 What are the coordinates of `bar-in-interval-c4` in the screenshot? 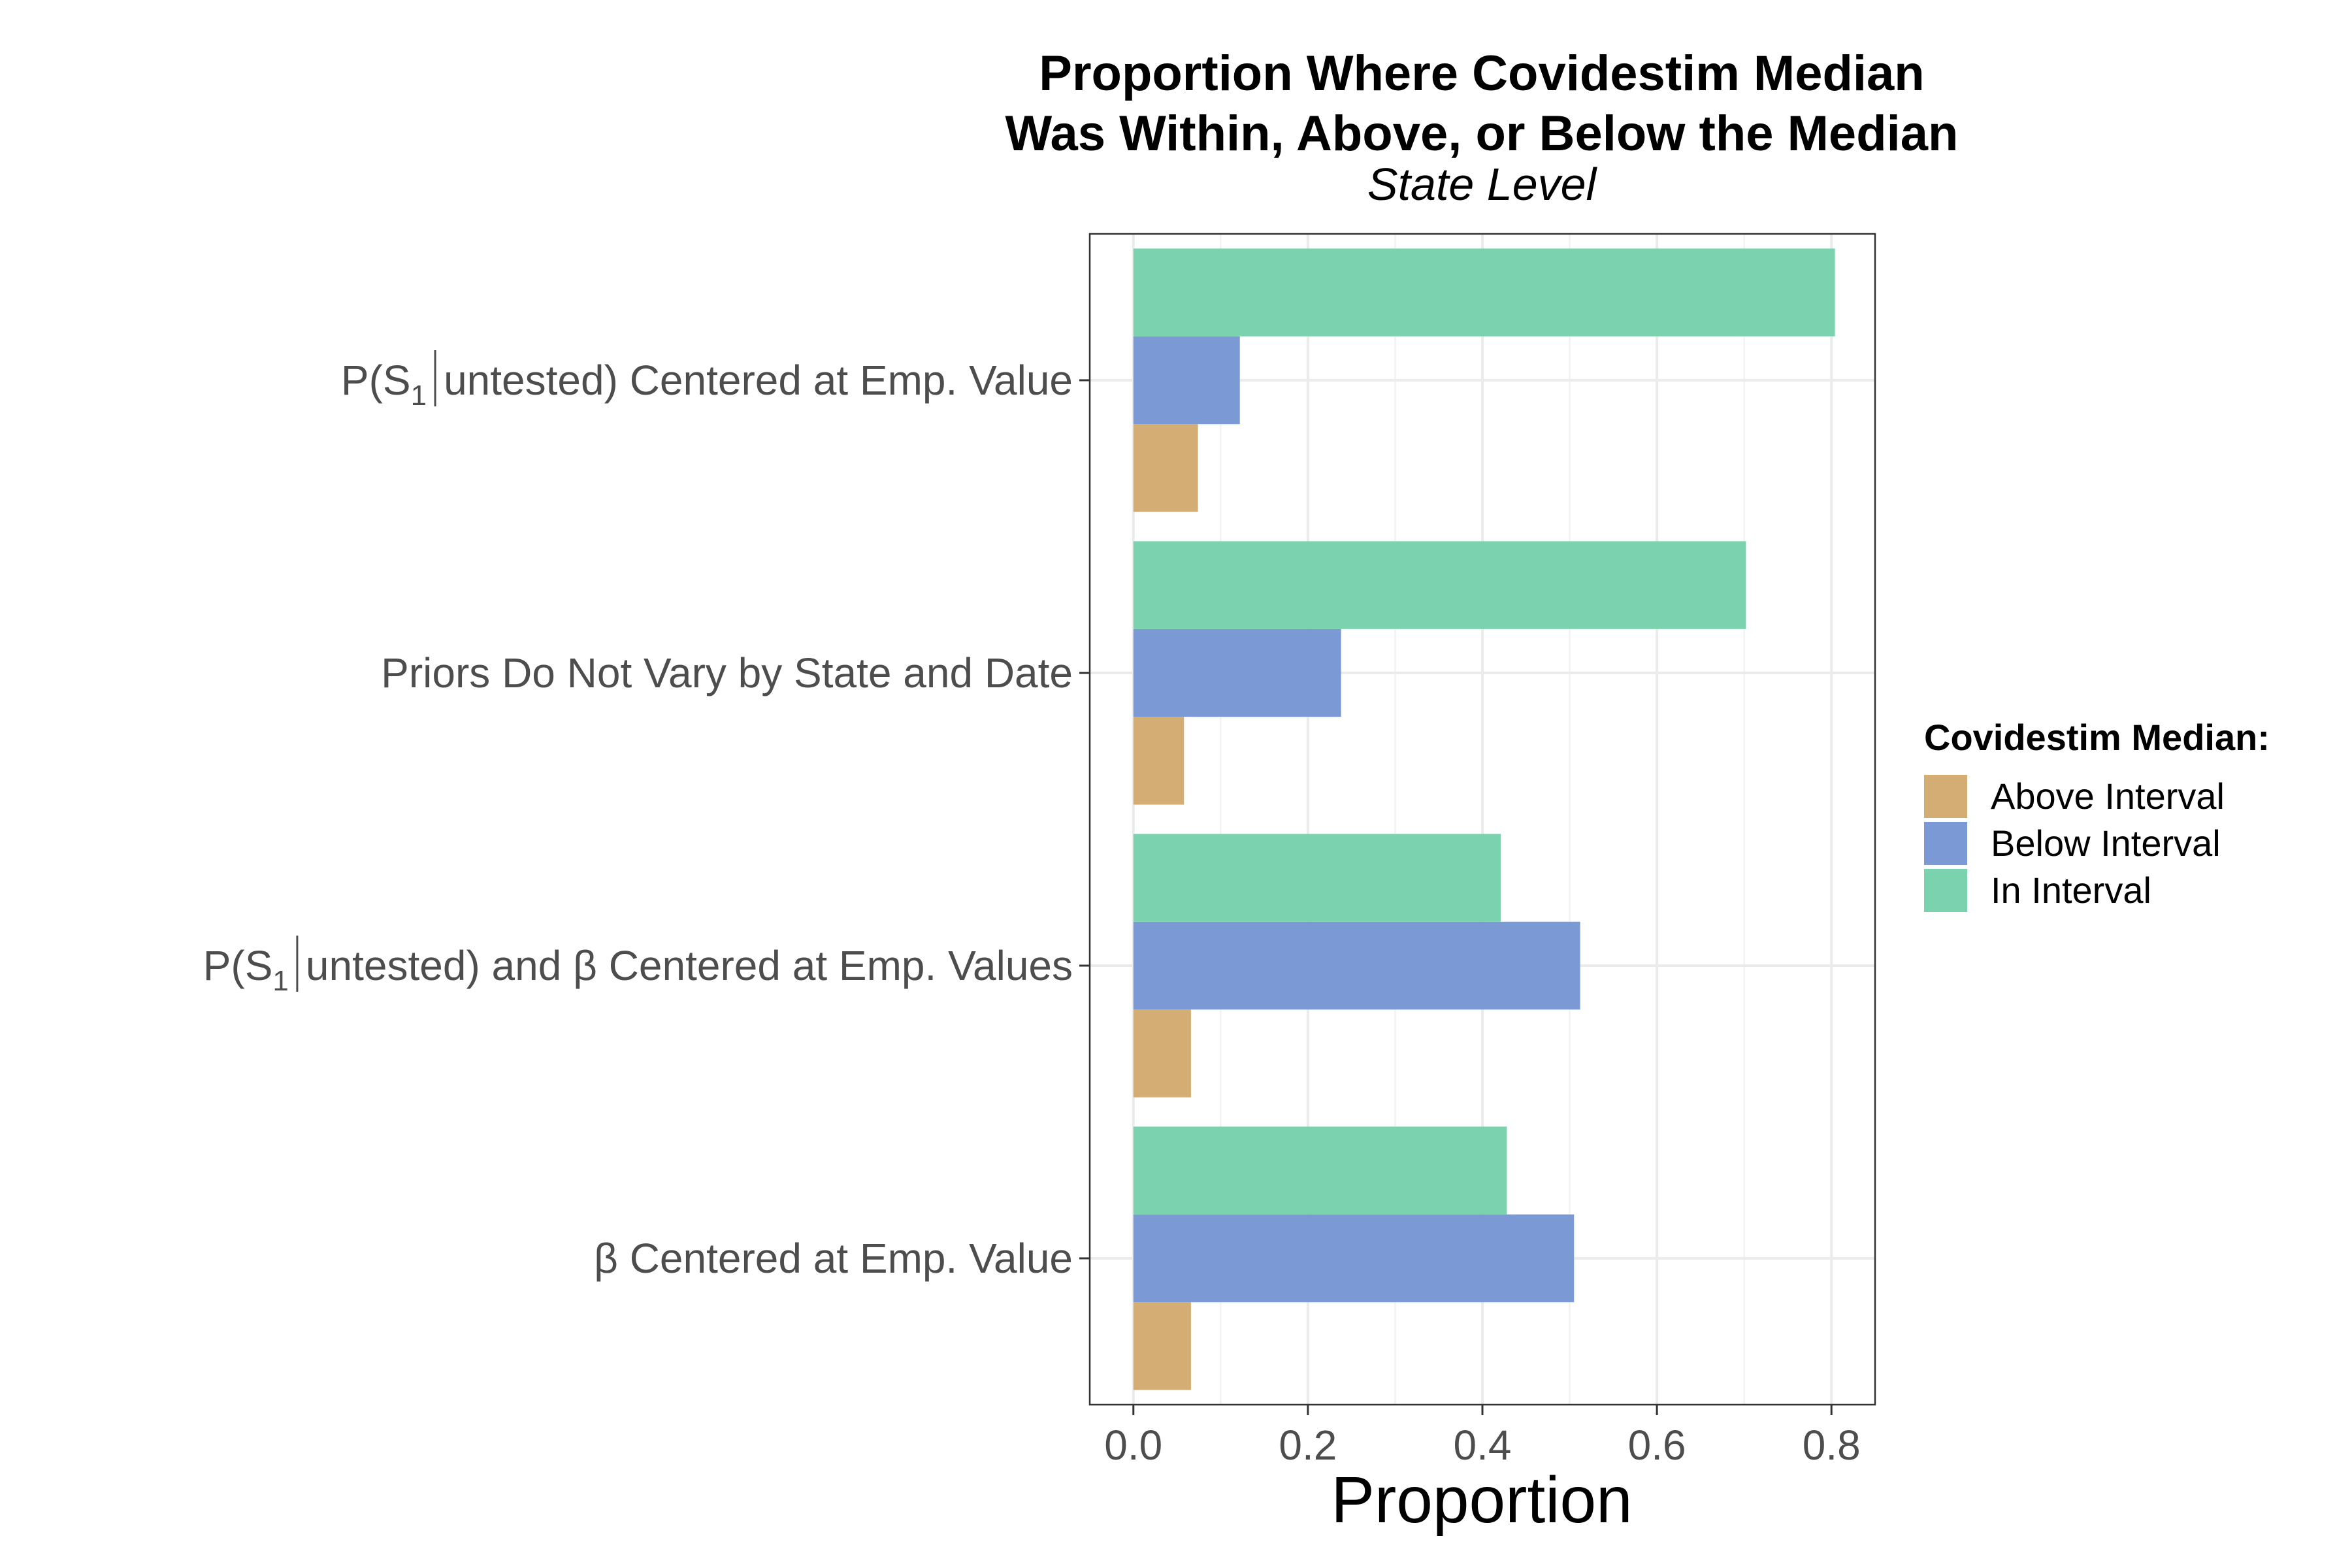 It's located at (1320, 1170).